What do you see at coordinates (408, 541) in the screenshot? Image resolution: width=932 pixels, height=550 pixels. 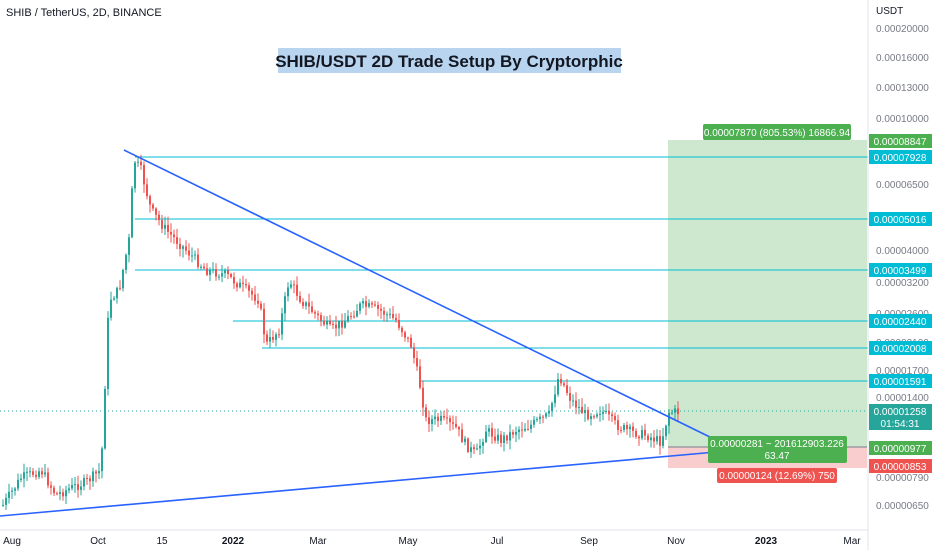 I see `time-axis-label: May` at bounding box center [408, 541].